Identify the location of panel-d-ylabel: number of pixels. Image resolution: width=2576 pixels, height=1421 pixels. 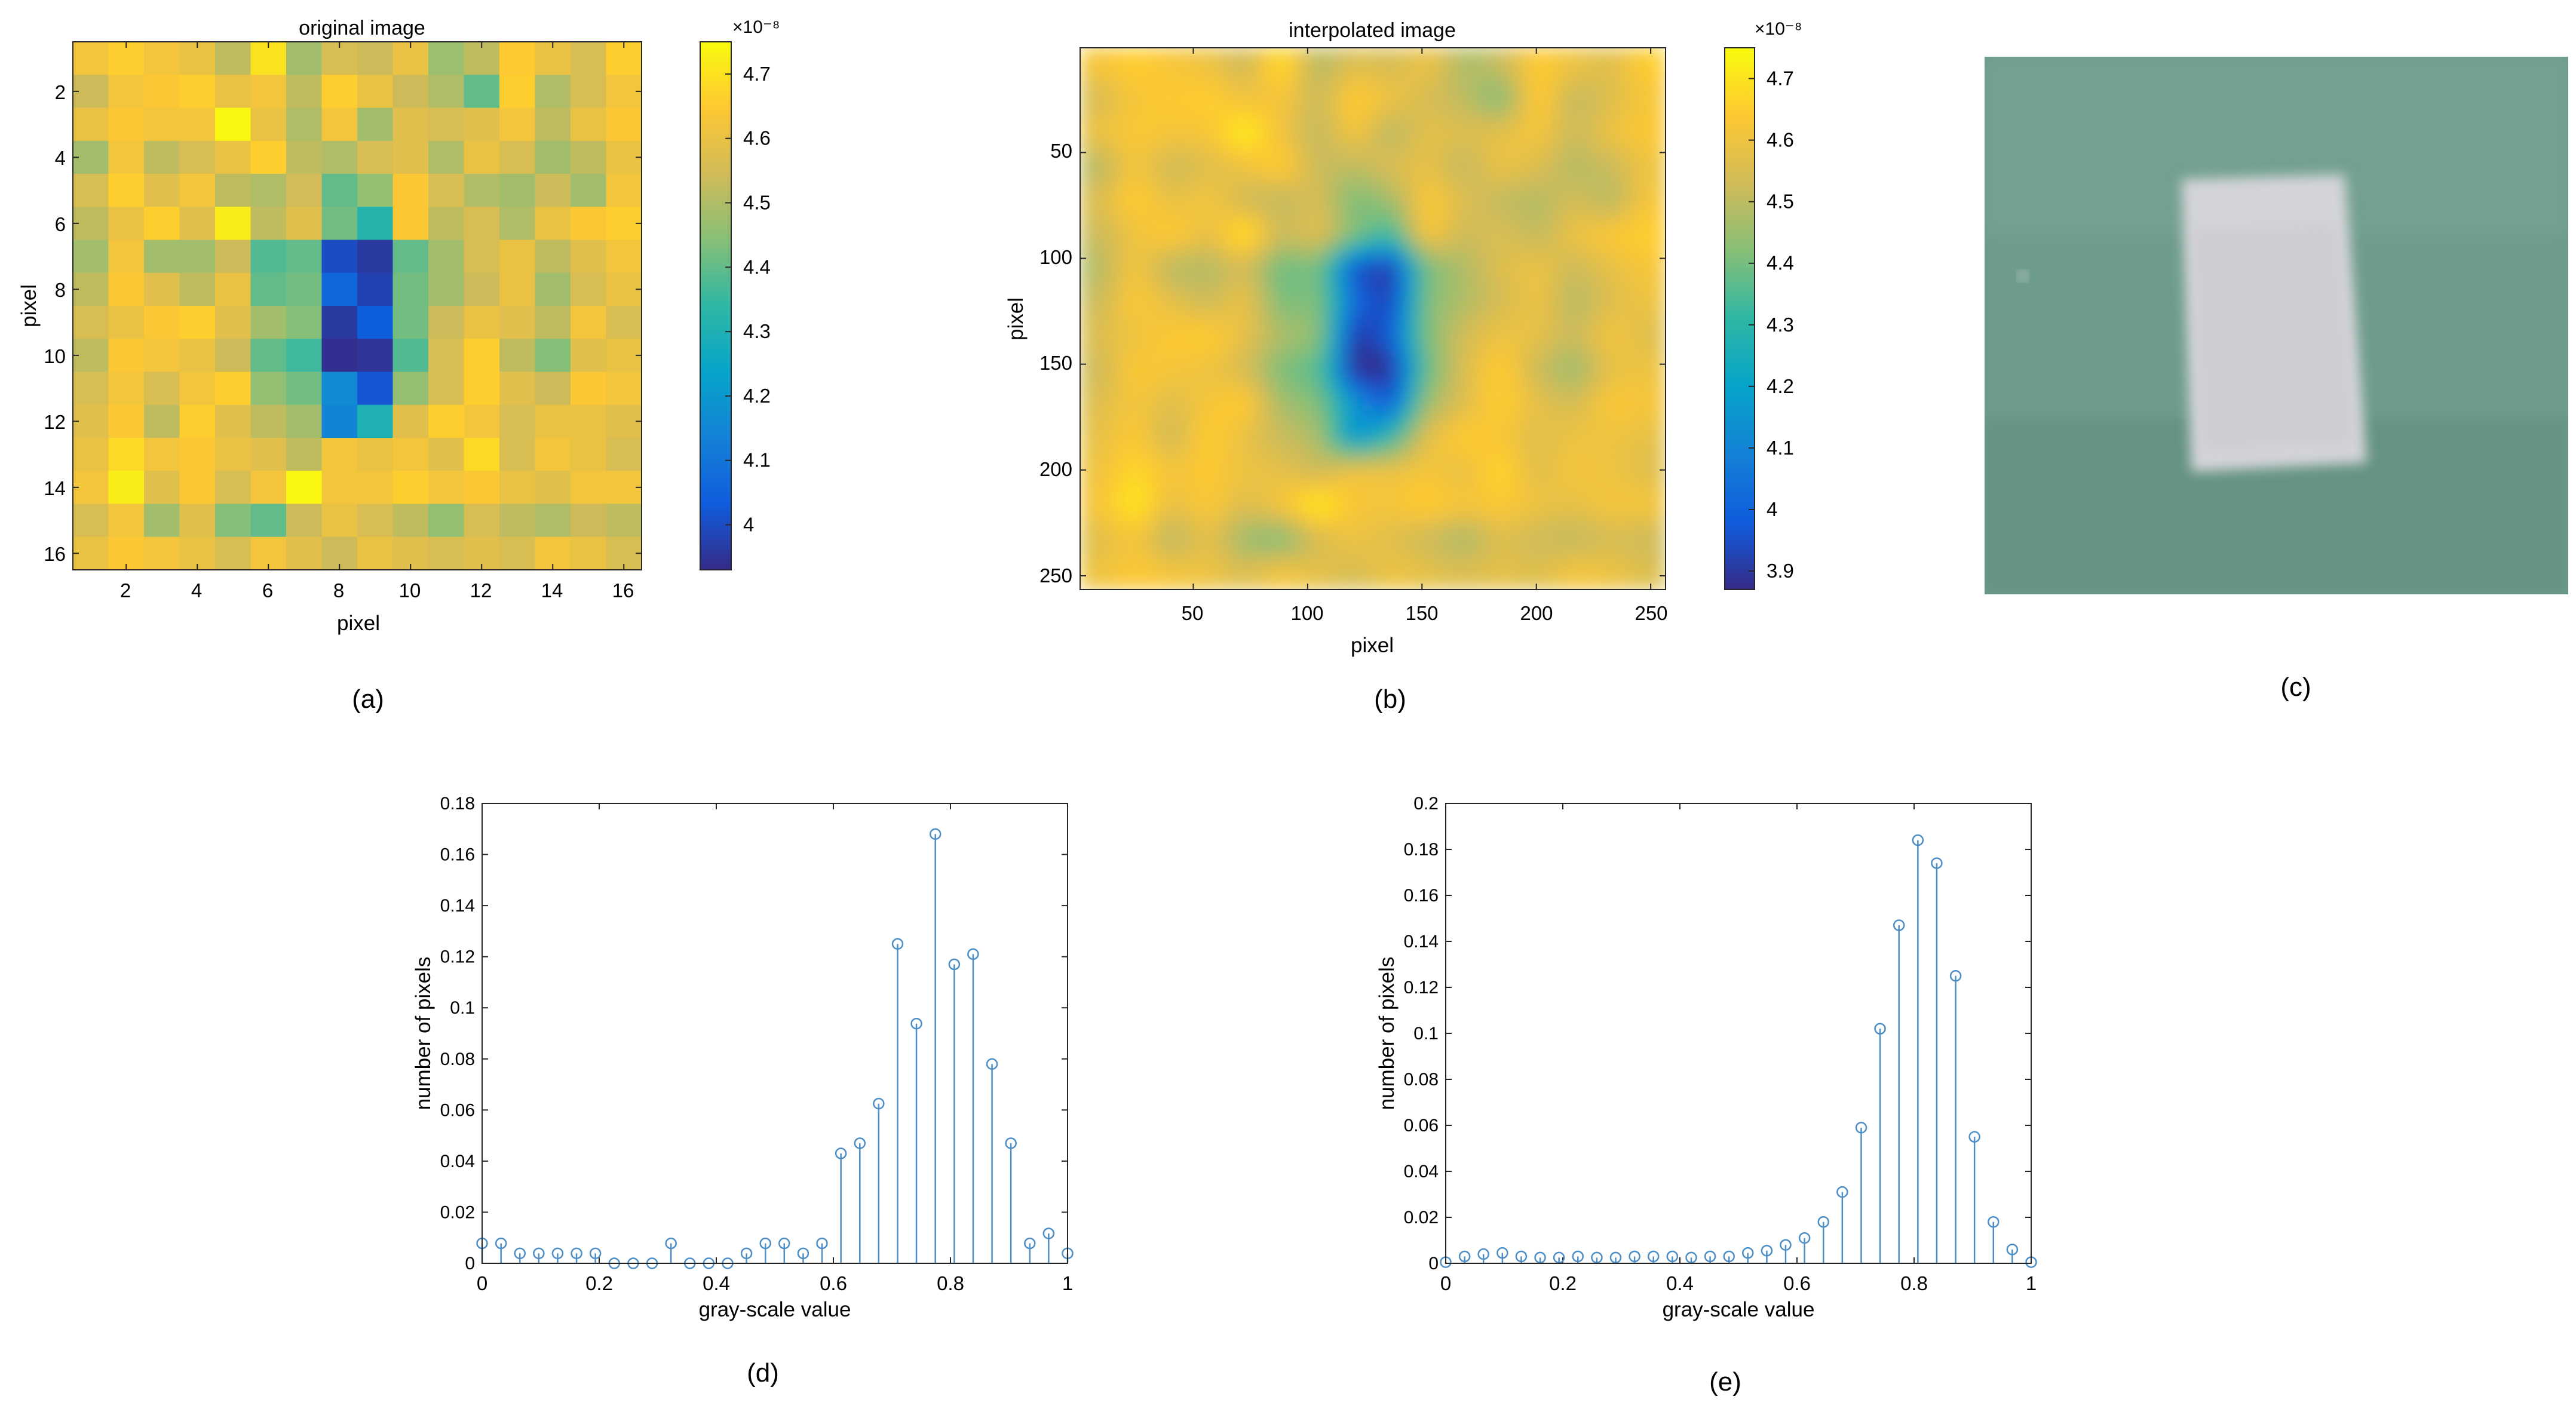
(423, 1033).